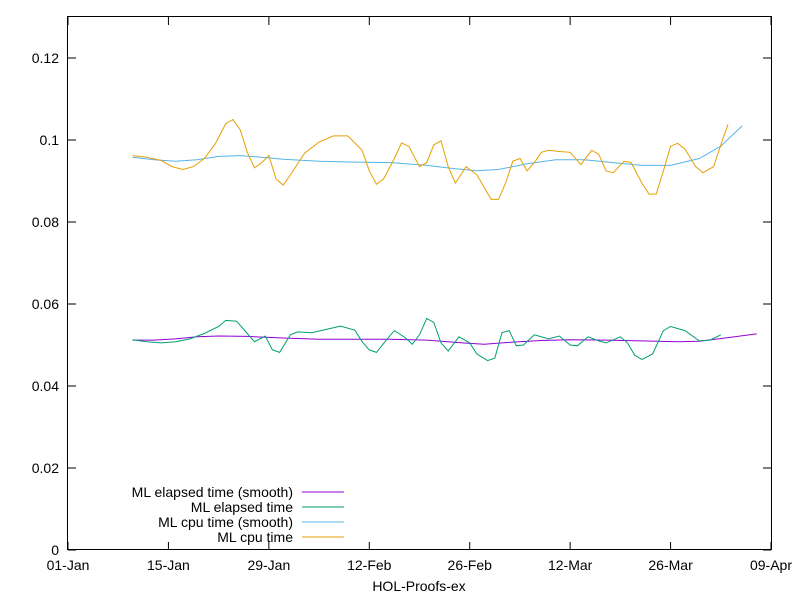 Image resolution: width=800 pixels, height=600 pixels. Describe the element at coordinates (444, 339) in the screenshot. I see `series-line-ml-elapsed-time-smooth` at that location.